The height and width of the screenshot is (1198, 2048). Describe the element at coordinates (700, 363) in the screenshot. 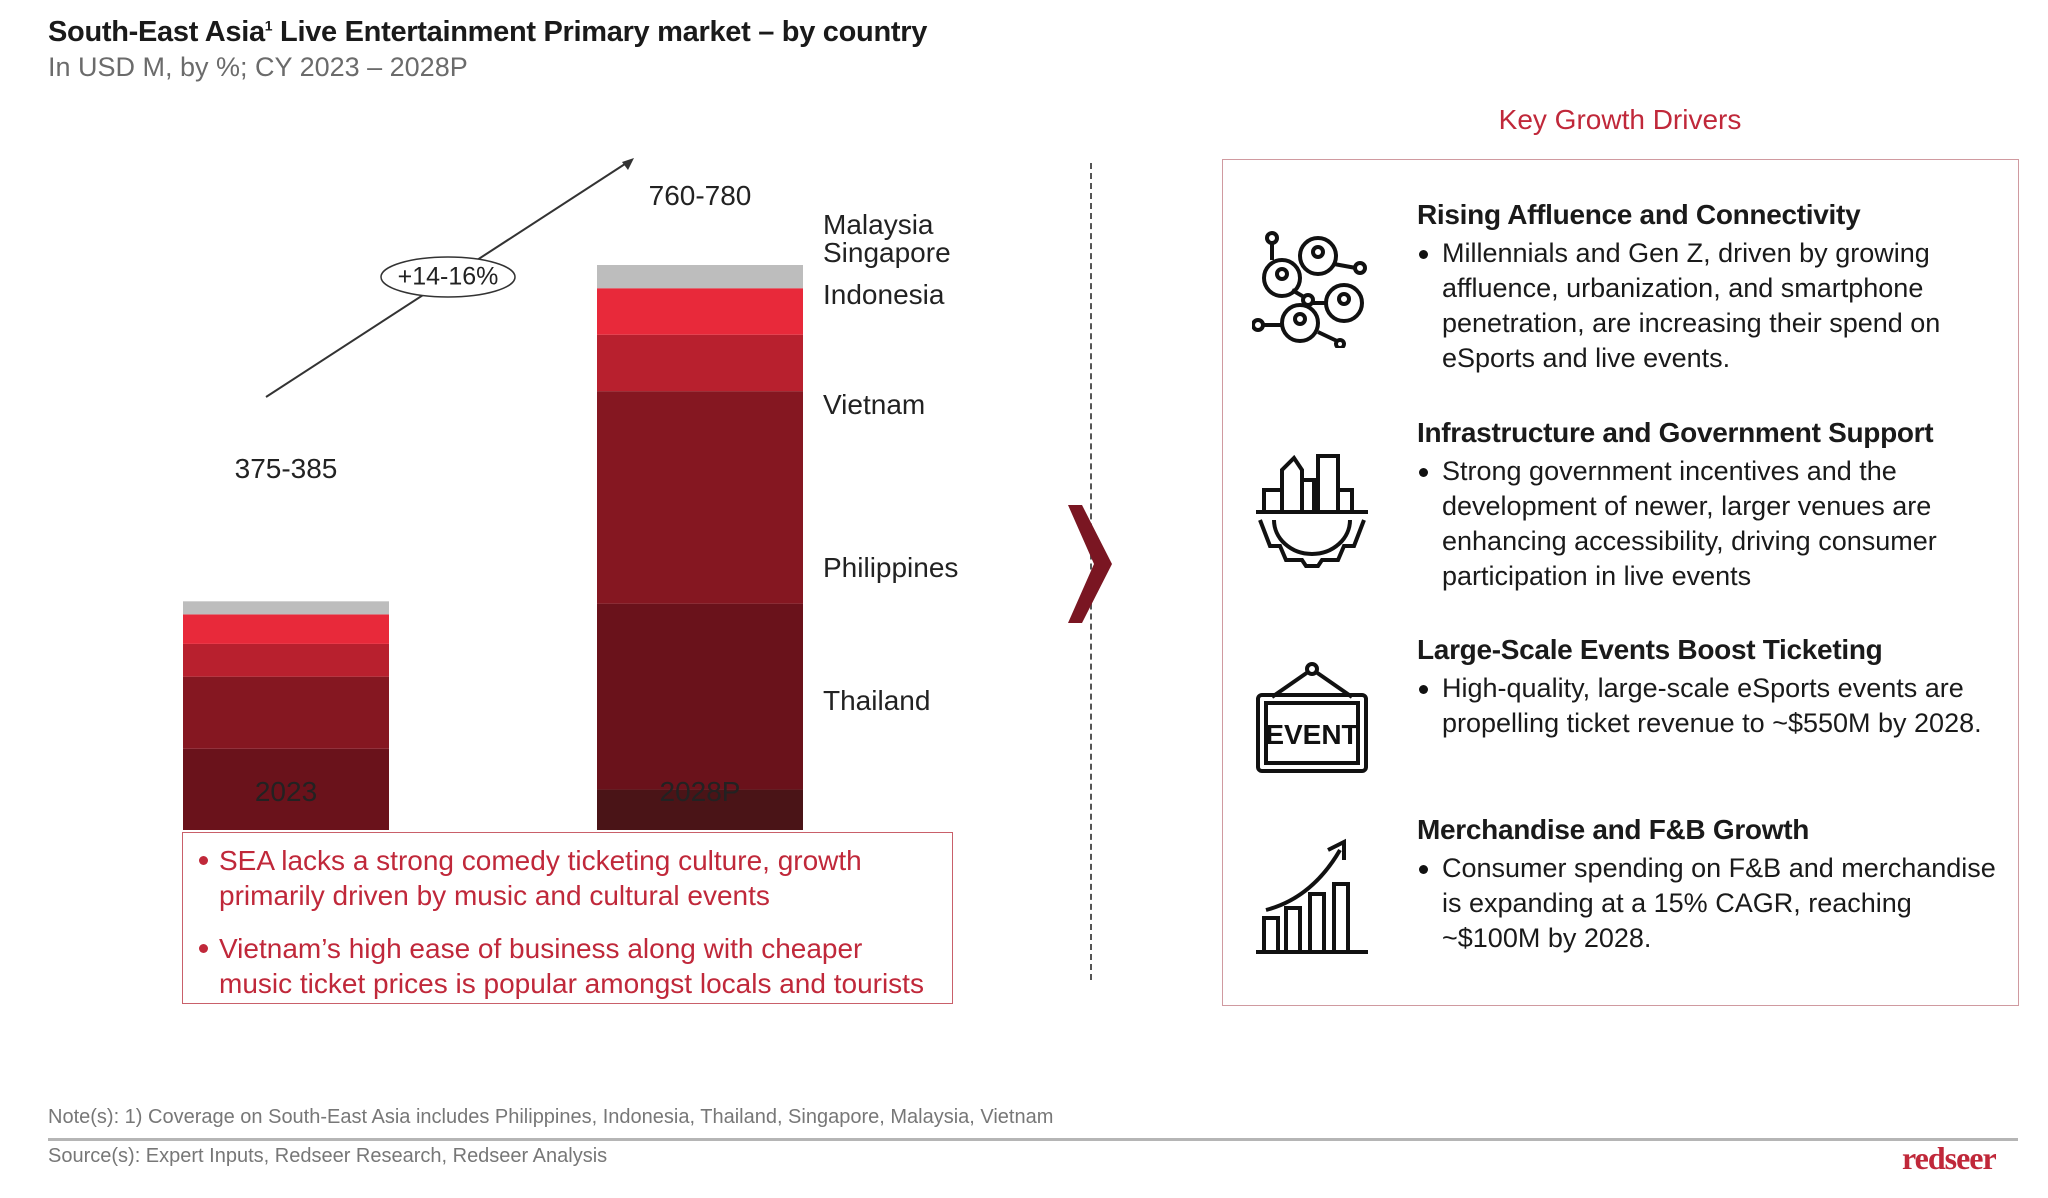

I see `bar-segment-indonesia-2028p` at that location.